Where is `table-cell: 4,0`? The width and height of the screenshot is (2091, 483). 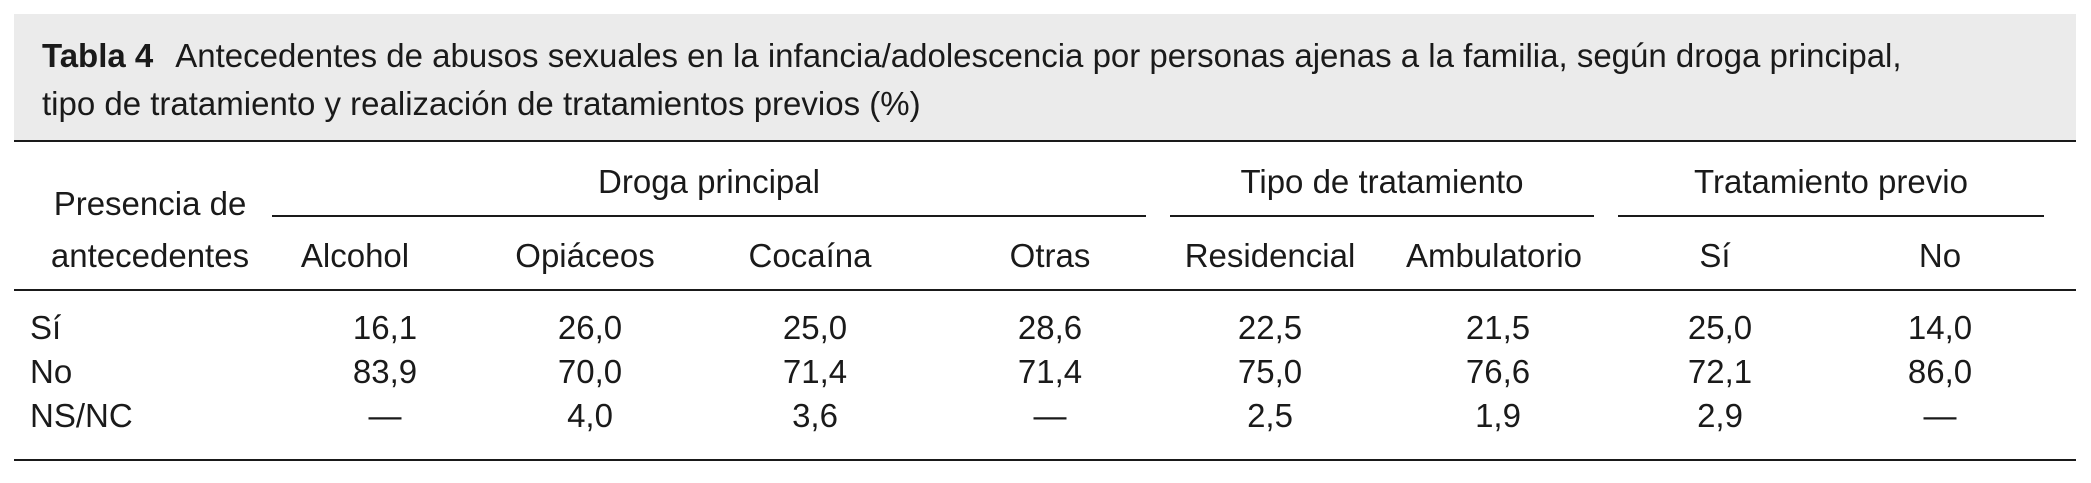
table-cell: 4,0 is located at coordinates (590, 415).